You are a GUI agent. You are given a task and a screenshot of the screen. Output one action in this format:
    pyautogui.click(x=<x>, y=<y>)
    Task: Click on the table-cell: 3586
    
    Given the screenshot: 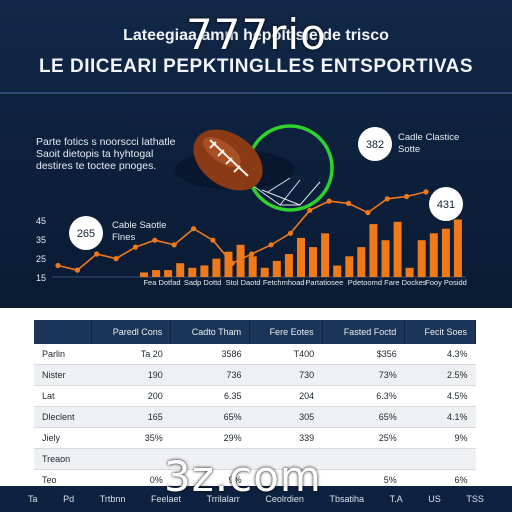 What is the action you would take?
    pyautogui.click(x=210, y=354)
    